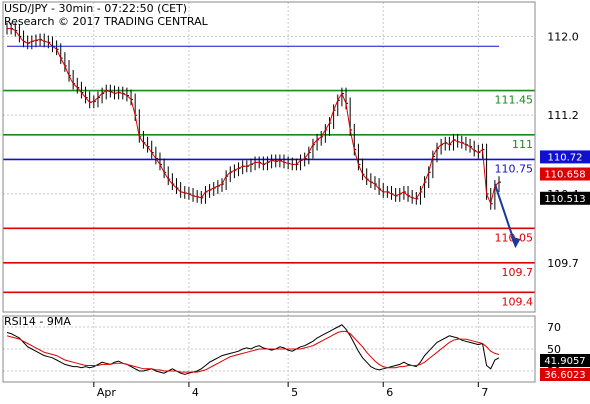 This screenshot has height=404, width=590. Describe the element at coordinates (518, 272) in the screenshot. I see `level-label: 109.7` at that location.